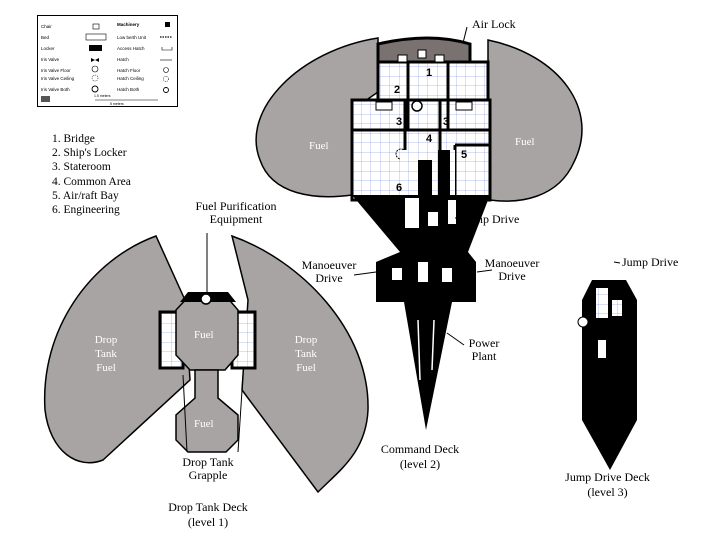 This screenshot has height=553, width=707. Describe the element at coordinates (86, 210) in the screenshot. I see `key-item: 6. Engineering` at that location.